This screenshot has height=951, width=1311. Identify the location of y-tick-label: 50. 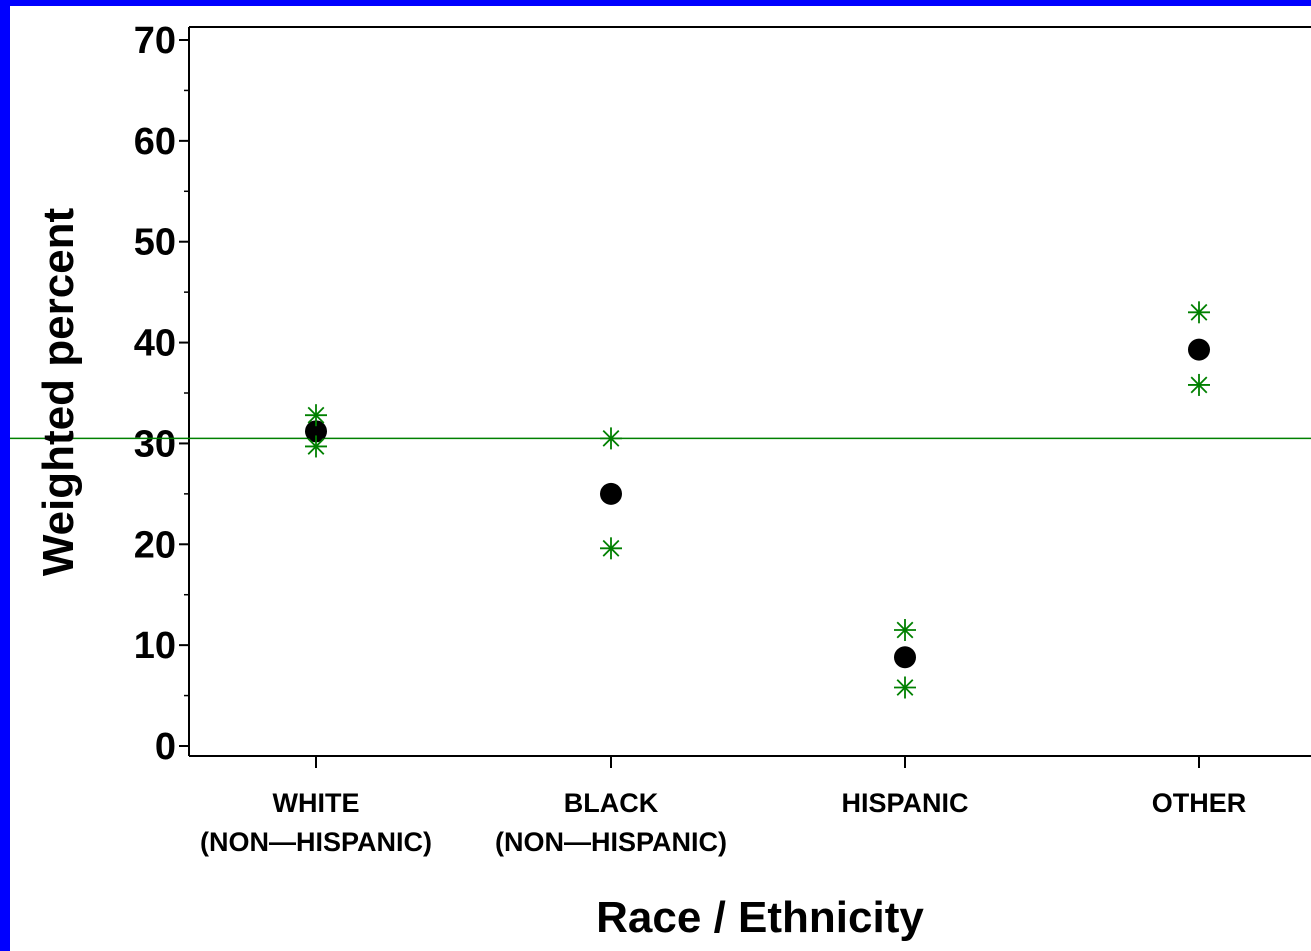
(155, 243).